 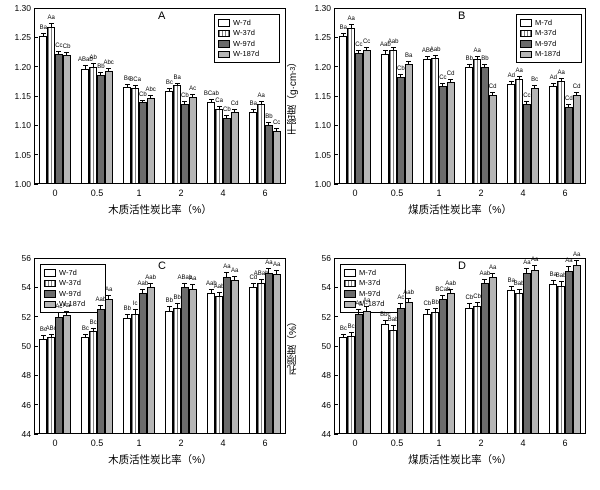 What do you see at coordinates (223, 443) in the screenshot?
I see `x-tick-label: 4` at bounding box center [223, 443].